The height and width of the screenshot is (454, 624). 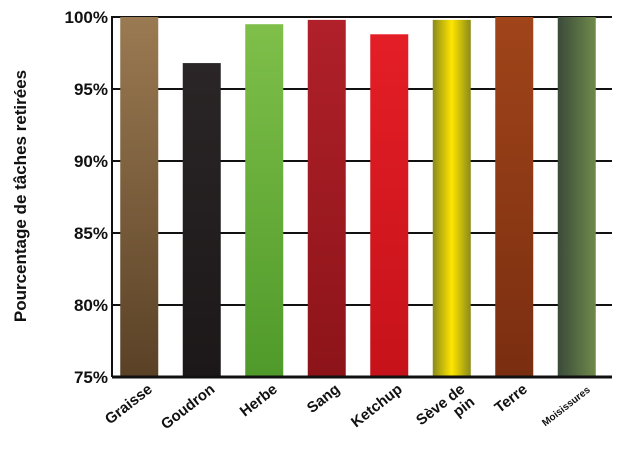 What do you see at coordinates (91, 233) in the screenshot?
I see `y-tick-label: 85%` at bounding box center [91, 233].